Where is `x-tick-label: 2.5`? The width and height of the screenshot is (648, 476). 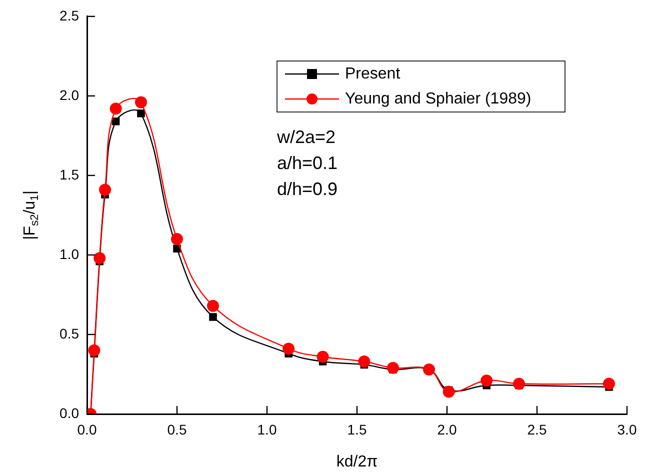 x-tick-label: 2.5 is located at coordinates (537, 429).